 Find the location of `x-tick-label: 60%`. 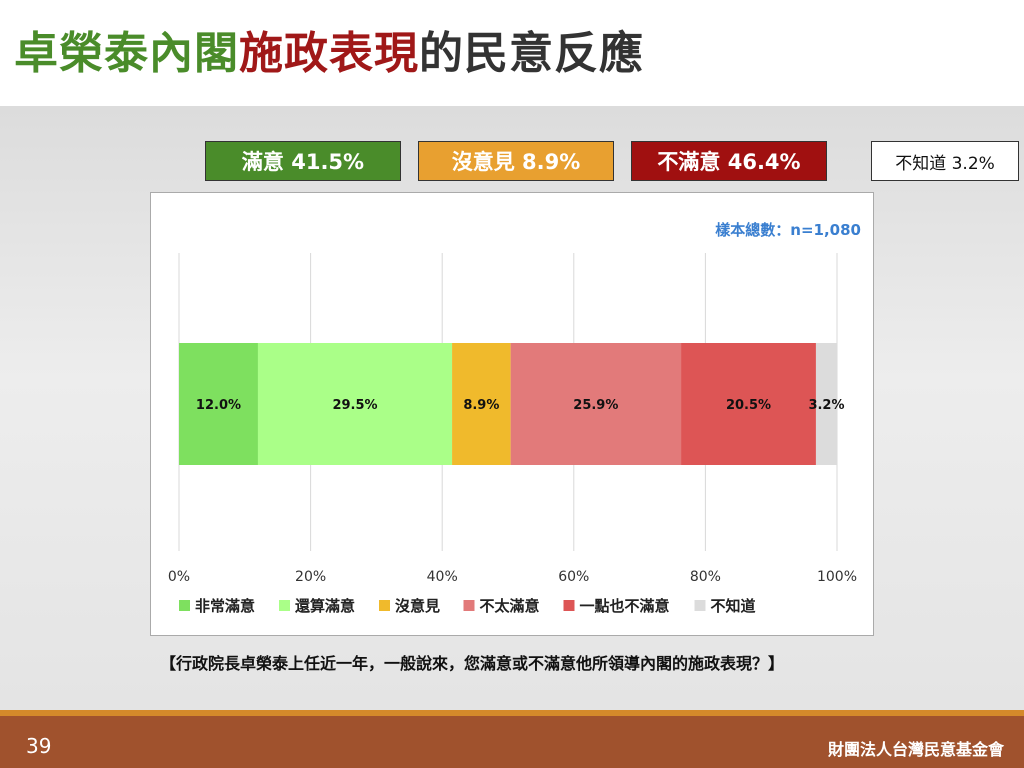

x-tick-label: 60% is located at coordinates (573, 577).